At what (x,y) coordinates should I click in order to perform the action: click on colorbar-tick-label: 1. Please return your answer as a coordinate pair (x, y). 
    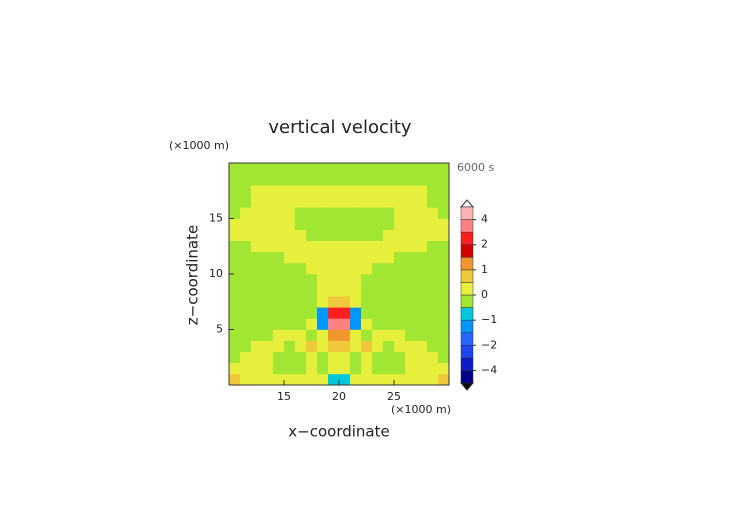
    Looking at the image, I should click on (484, 269).